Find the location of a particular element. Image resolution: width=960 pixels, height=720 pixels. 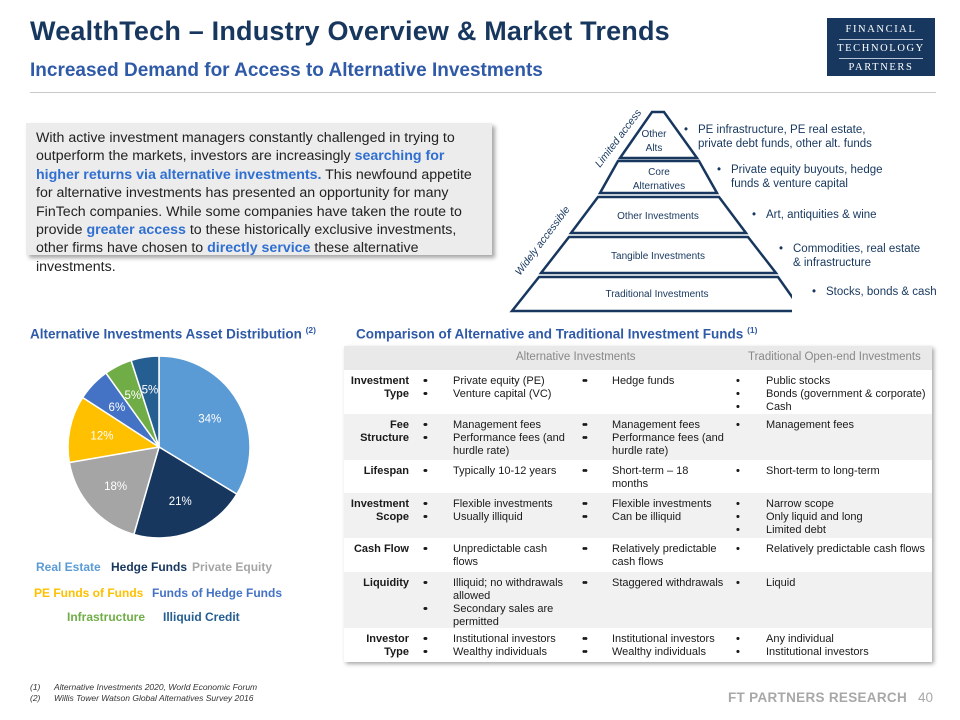

header-alternative: Alternative Investments is located at coordinates (576, 357).